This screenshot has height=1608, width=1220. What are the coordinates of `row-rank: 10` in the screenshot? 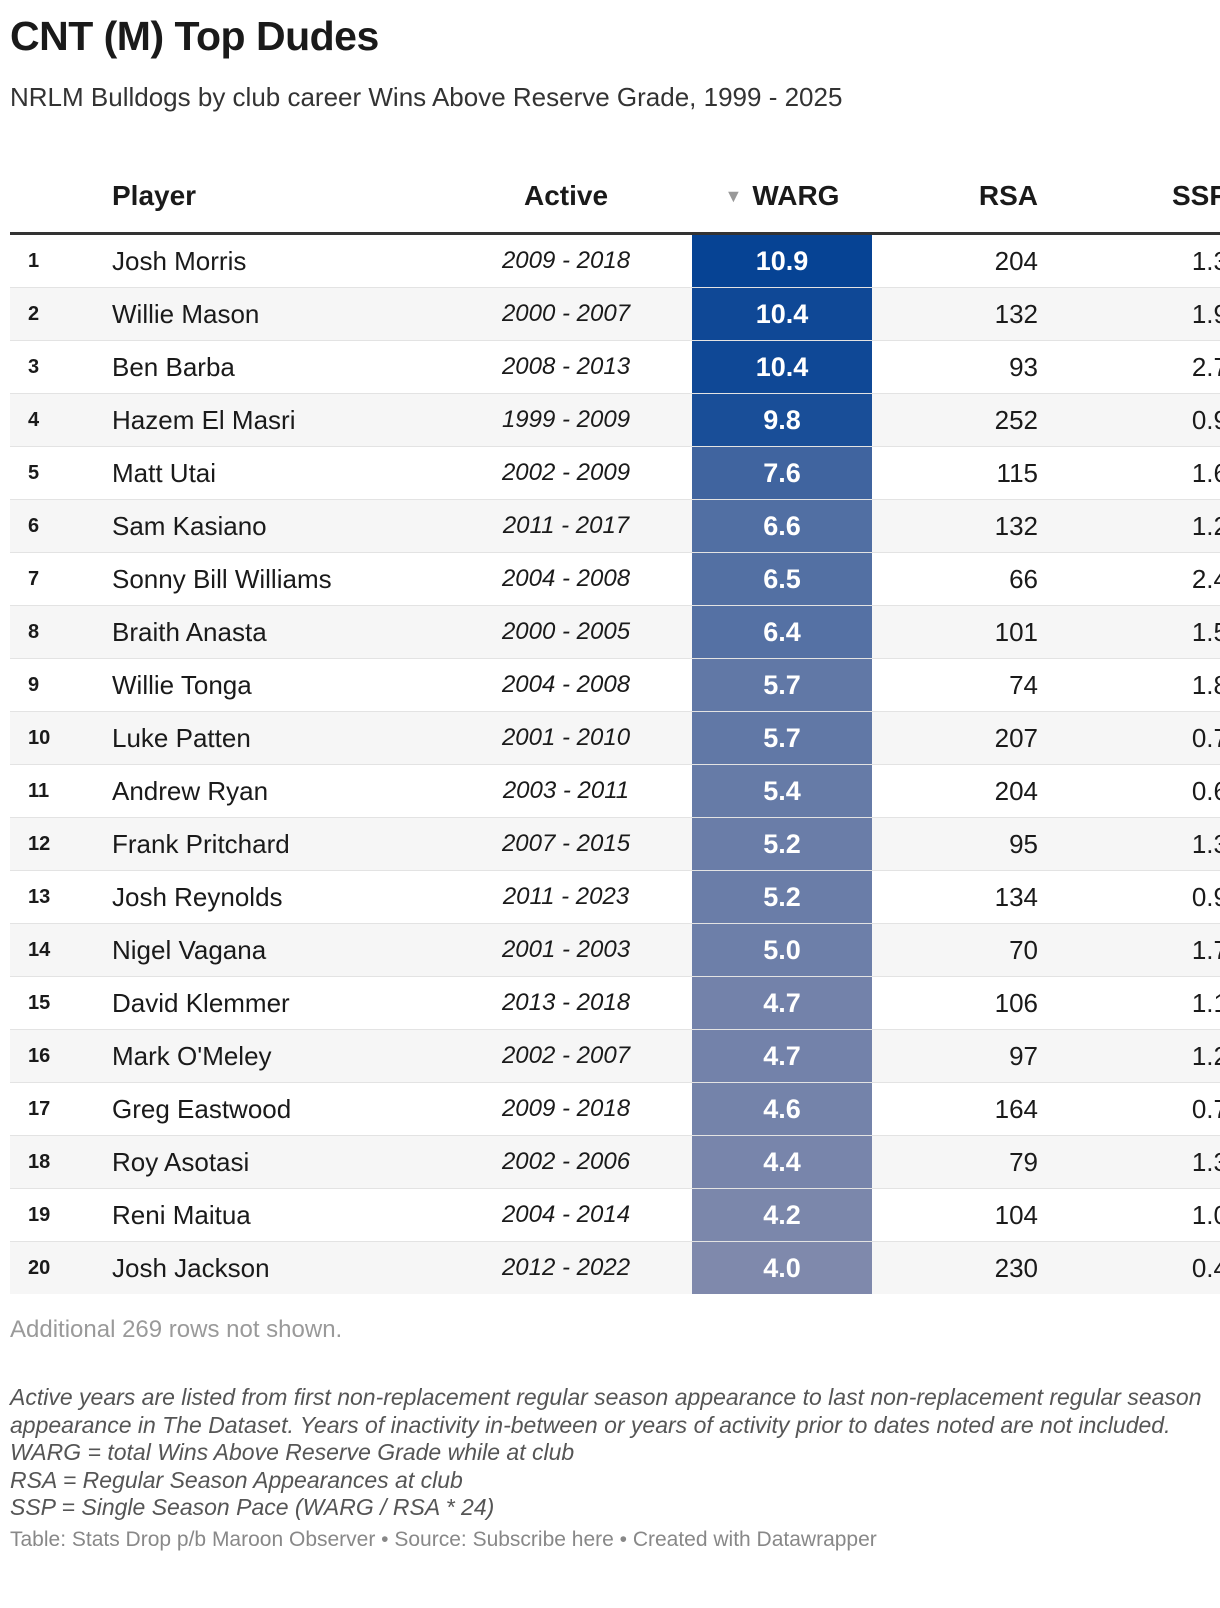 It's located at (61, 738).